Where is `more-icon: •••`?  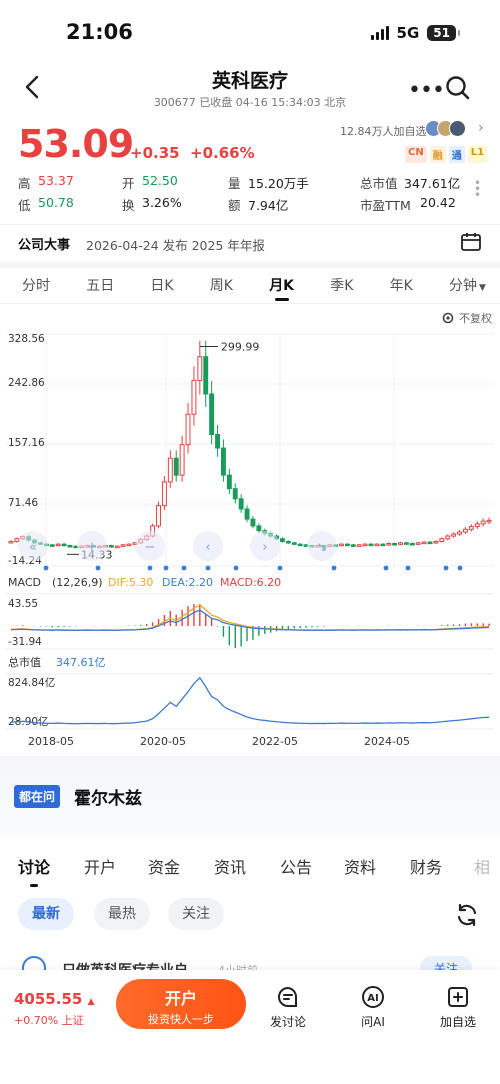 more-icon: ••• is located at coordinates (426, 90).